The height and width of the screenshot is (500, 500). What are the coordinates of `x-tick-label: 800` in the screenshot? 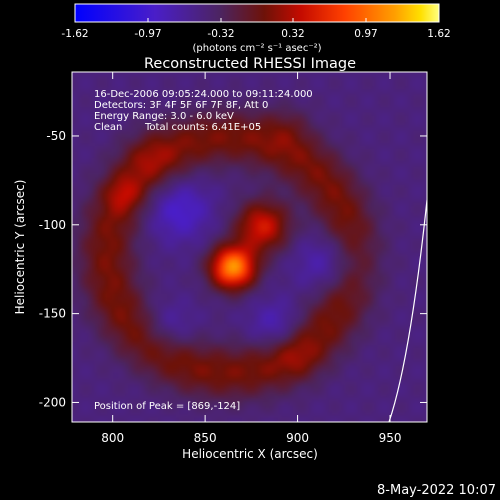 It's located at (112, 438).